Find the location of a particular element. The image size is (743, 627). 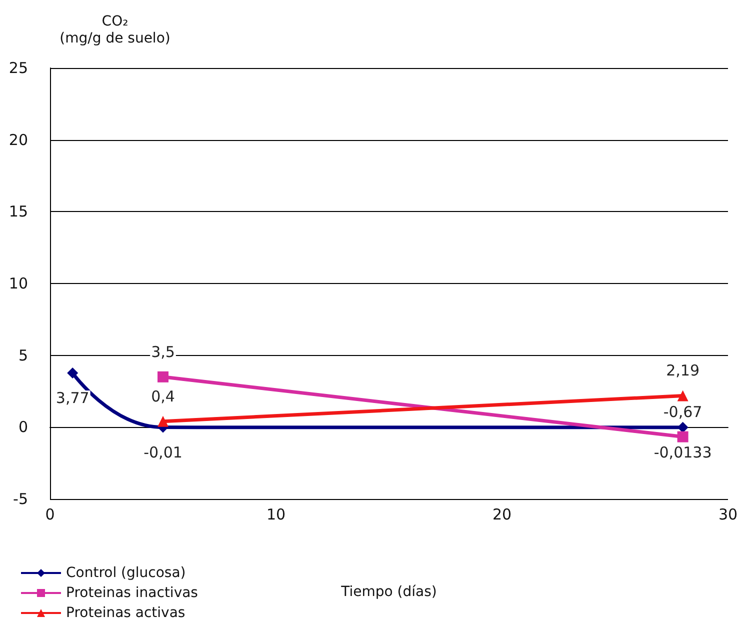

y-tick-label: 20 is located at coordinates (18, 139).